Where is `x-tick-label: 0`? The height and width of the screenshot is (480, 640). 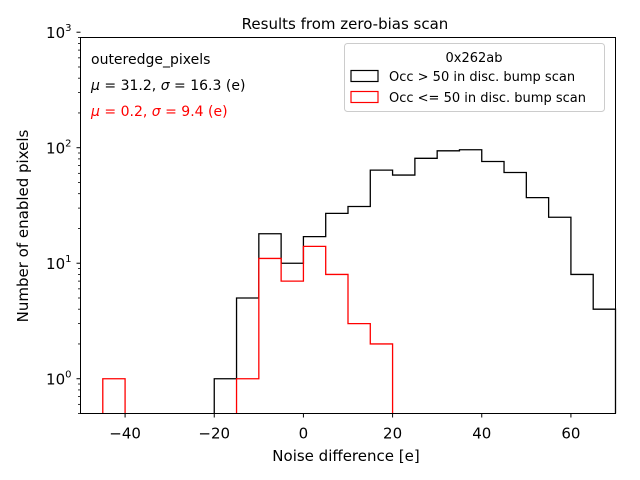 x-tick-label: 0 is located at coordinates (304, 434).